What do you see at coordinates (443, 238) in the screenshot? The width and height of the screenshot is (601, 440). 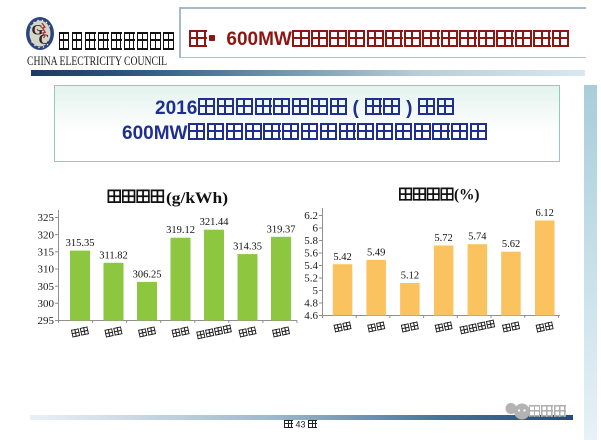 I see `svg-text: 5.72` at bounding box center [443, 238].